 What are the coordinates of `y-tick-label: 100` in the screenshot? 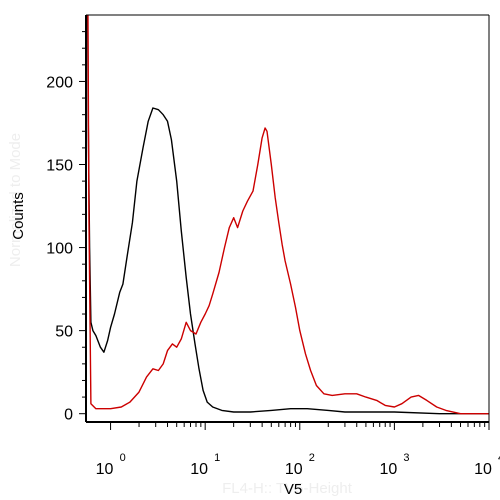 It's located at (59, 249).